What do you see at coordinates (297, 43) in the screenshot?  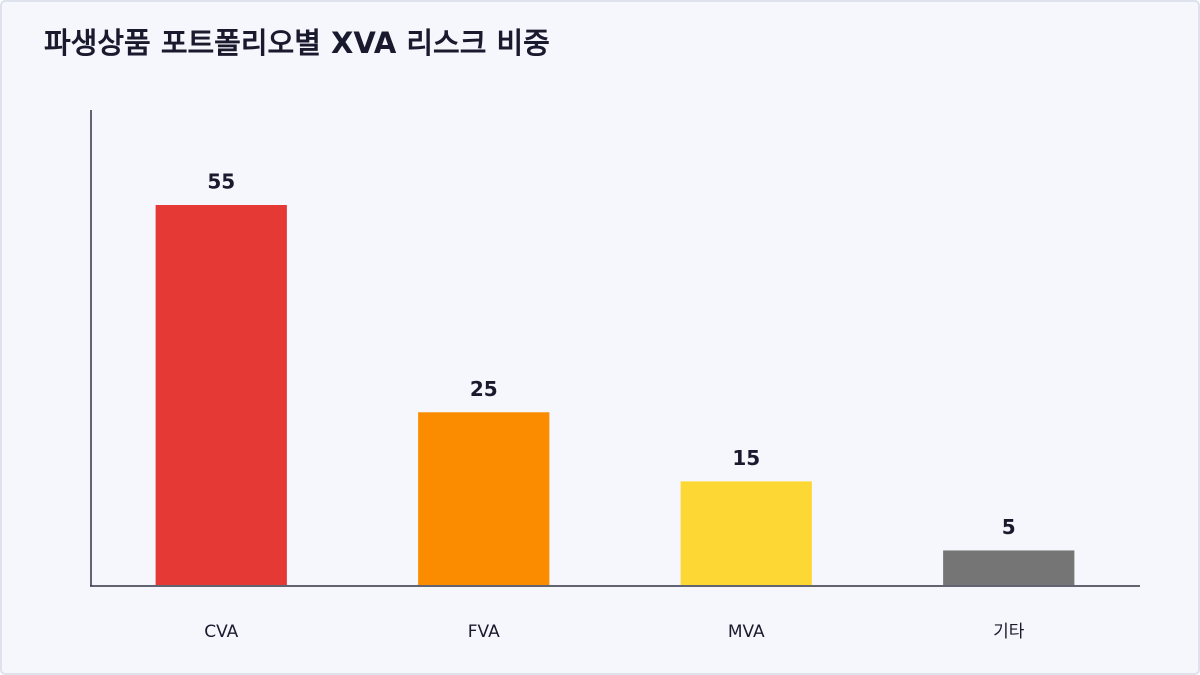 I see `chart-title: 파생상품 포트폴리오별 XVA 리스크 비중` at bounding box center [297, 43].